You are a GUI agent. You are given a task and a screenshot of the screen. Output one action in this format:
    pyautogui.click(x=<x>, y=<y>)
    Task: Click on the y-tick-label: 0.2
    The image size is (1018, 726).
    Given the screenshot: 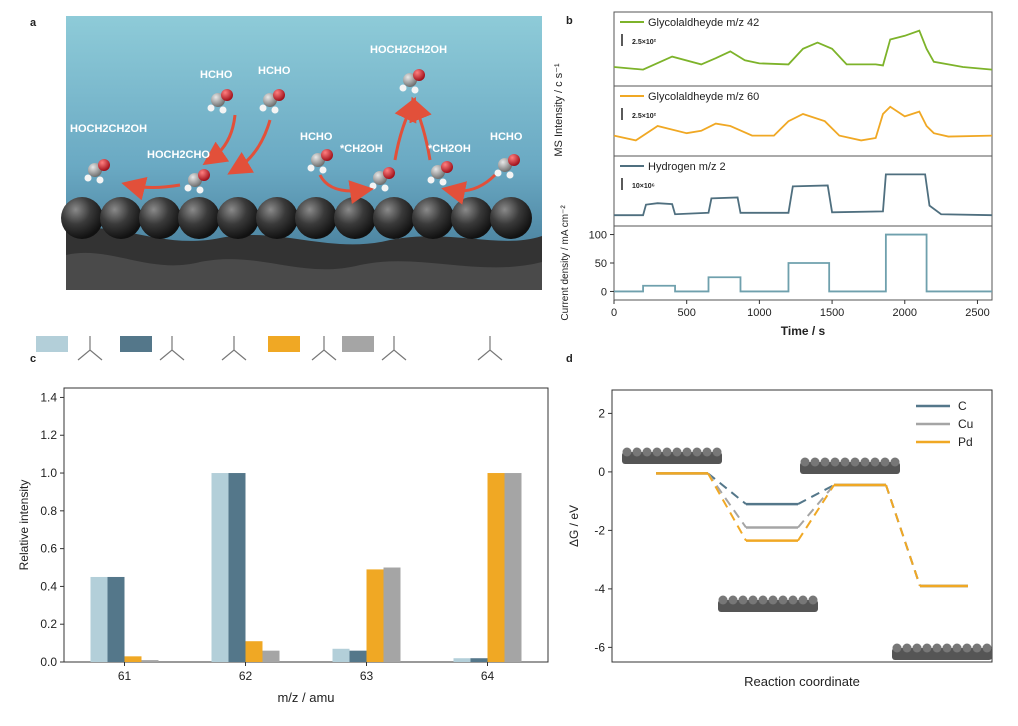 What is the action you would take?
    pyautogui.click(x=48, y=624)
    